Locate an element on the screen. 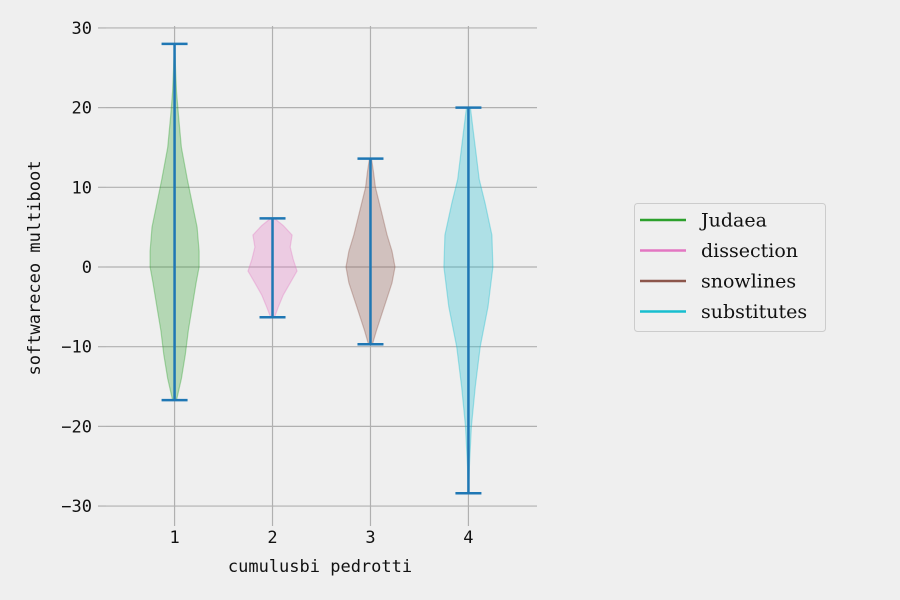 Image resolution: width=900 pixels, height=600 pixels. y-tick-label: −30 is located at coordinates (76, 507).